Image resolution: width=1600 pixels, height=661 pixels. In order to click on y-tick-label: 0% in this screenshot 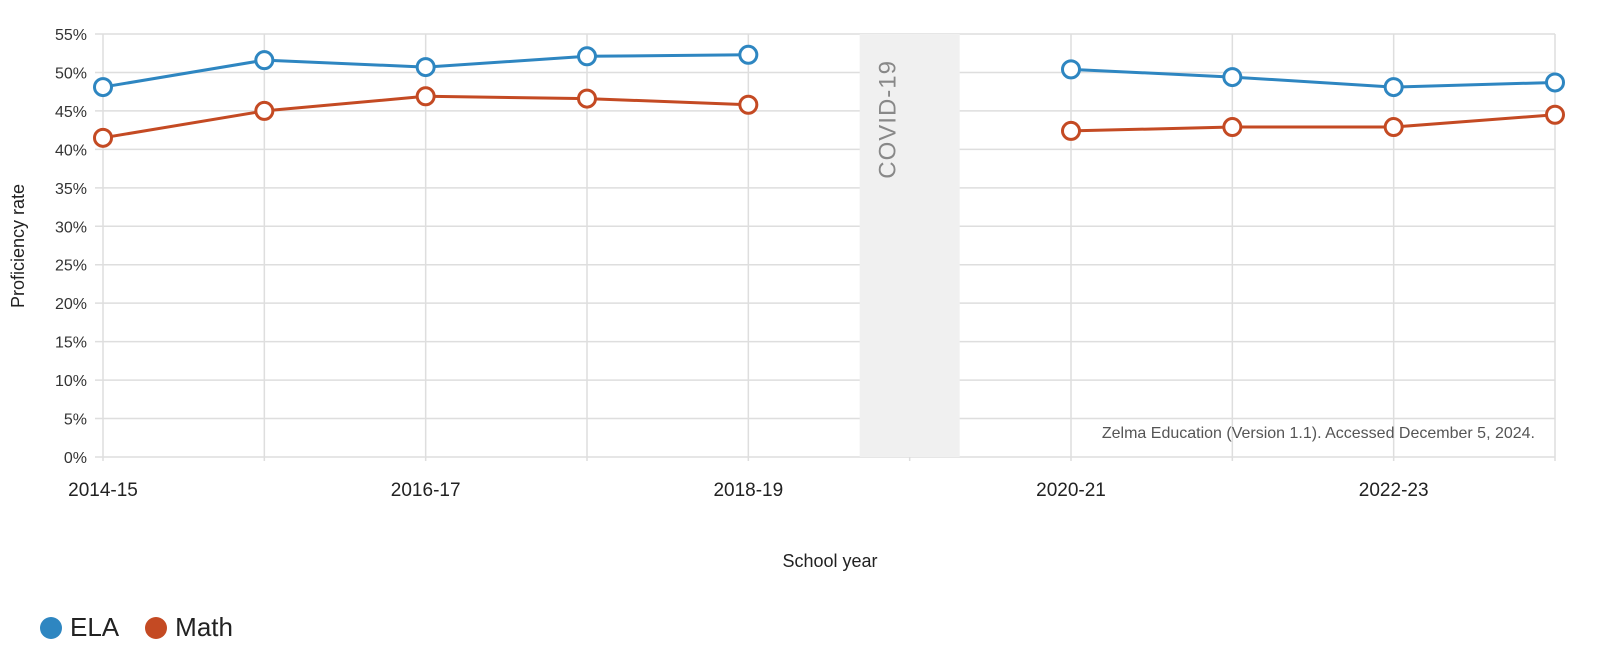, I will do `click(75, 458)`.